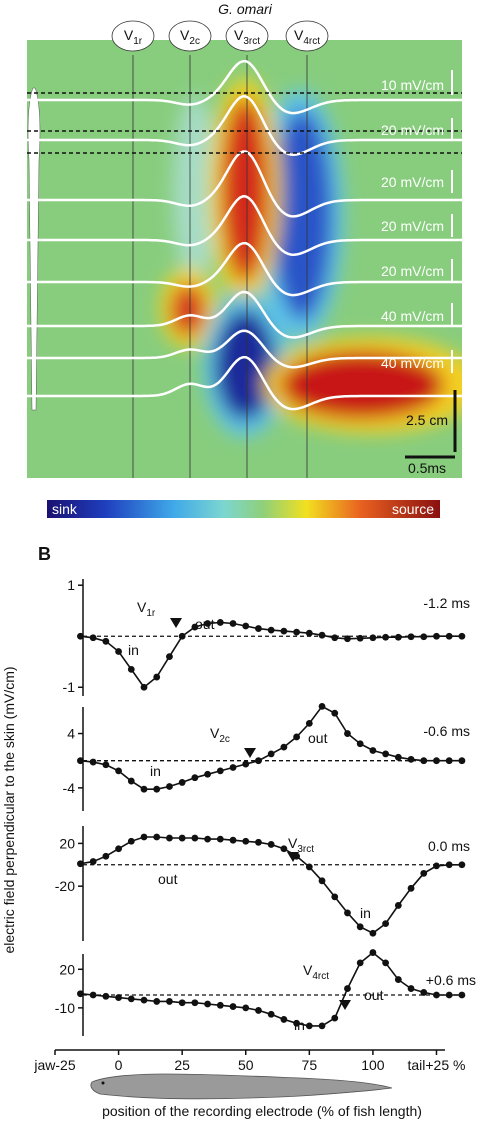 This screenshot has height=1123, width=498. What do you see at coordinates (65, 509) in the screenshot?
I see `colorbar-low: sink` at bounding box center [65, 509].